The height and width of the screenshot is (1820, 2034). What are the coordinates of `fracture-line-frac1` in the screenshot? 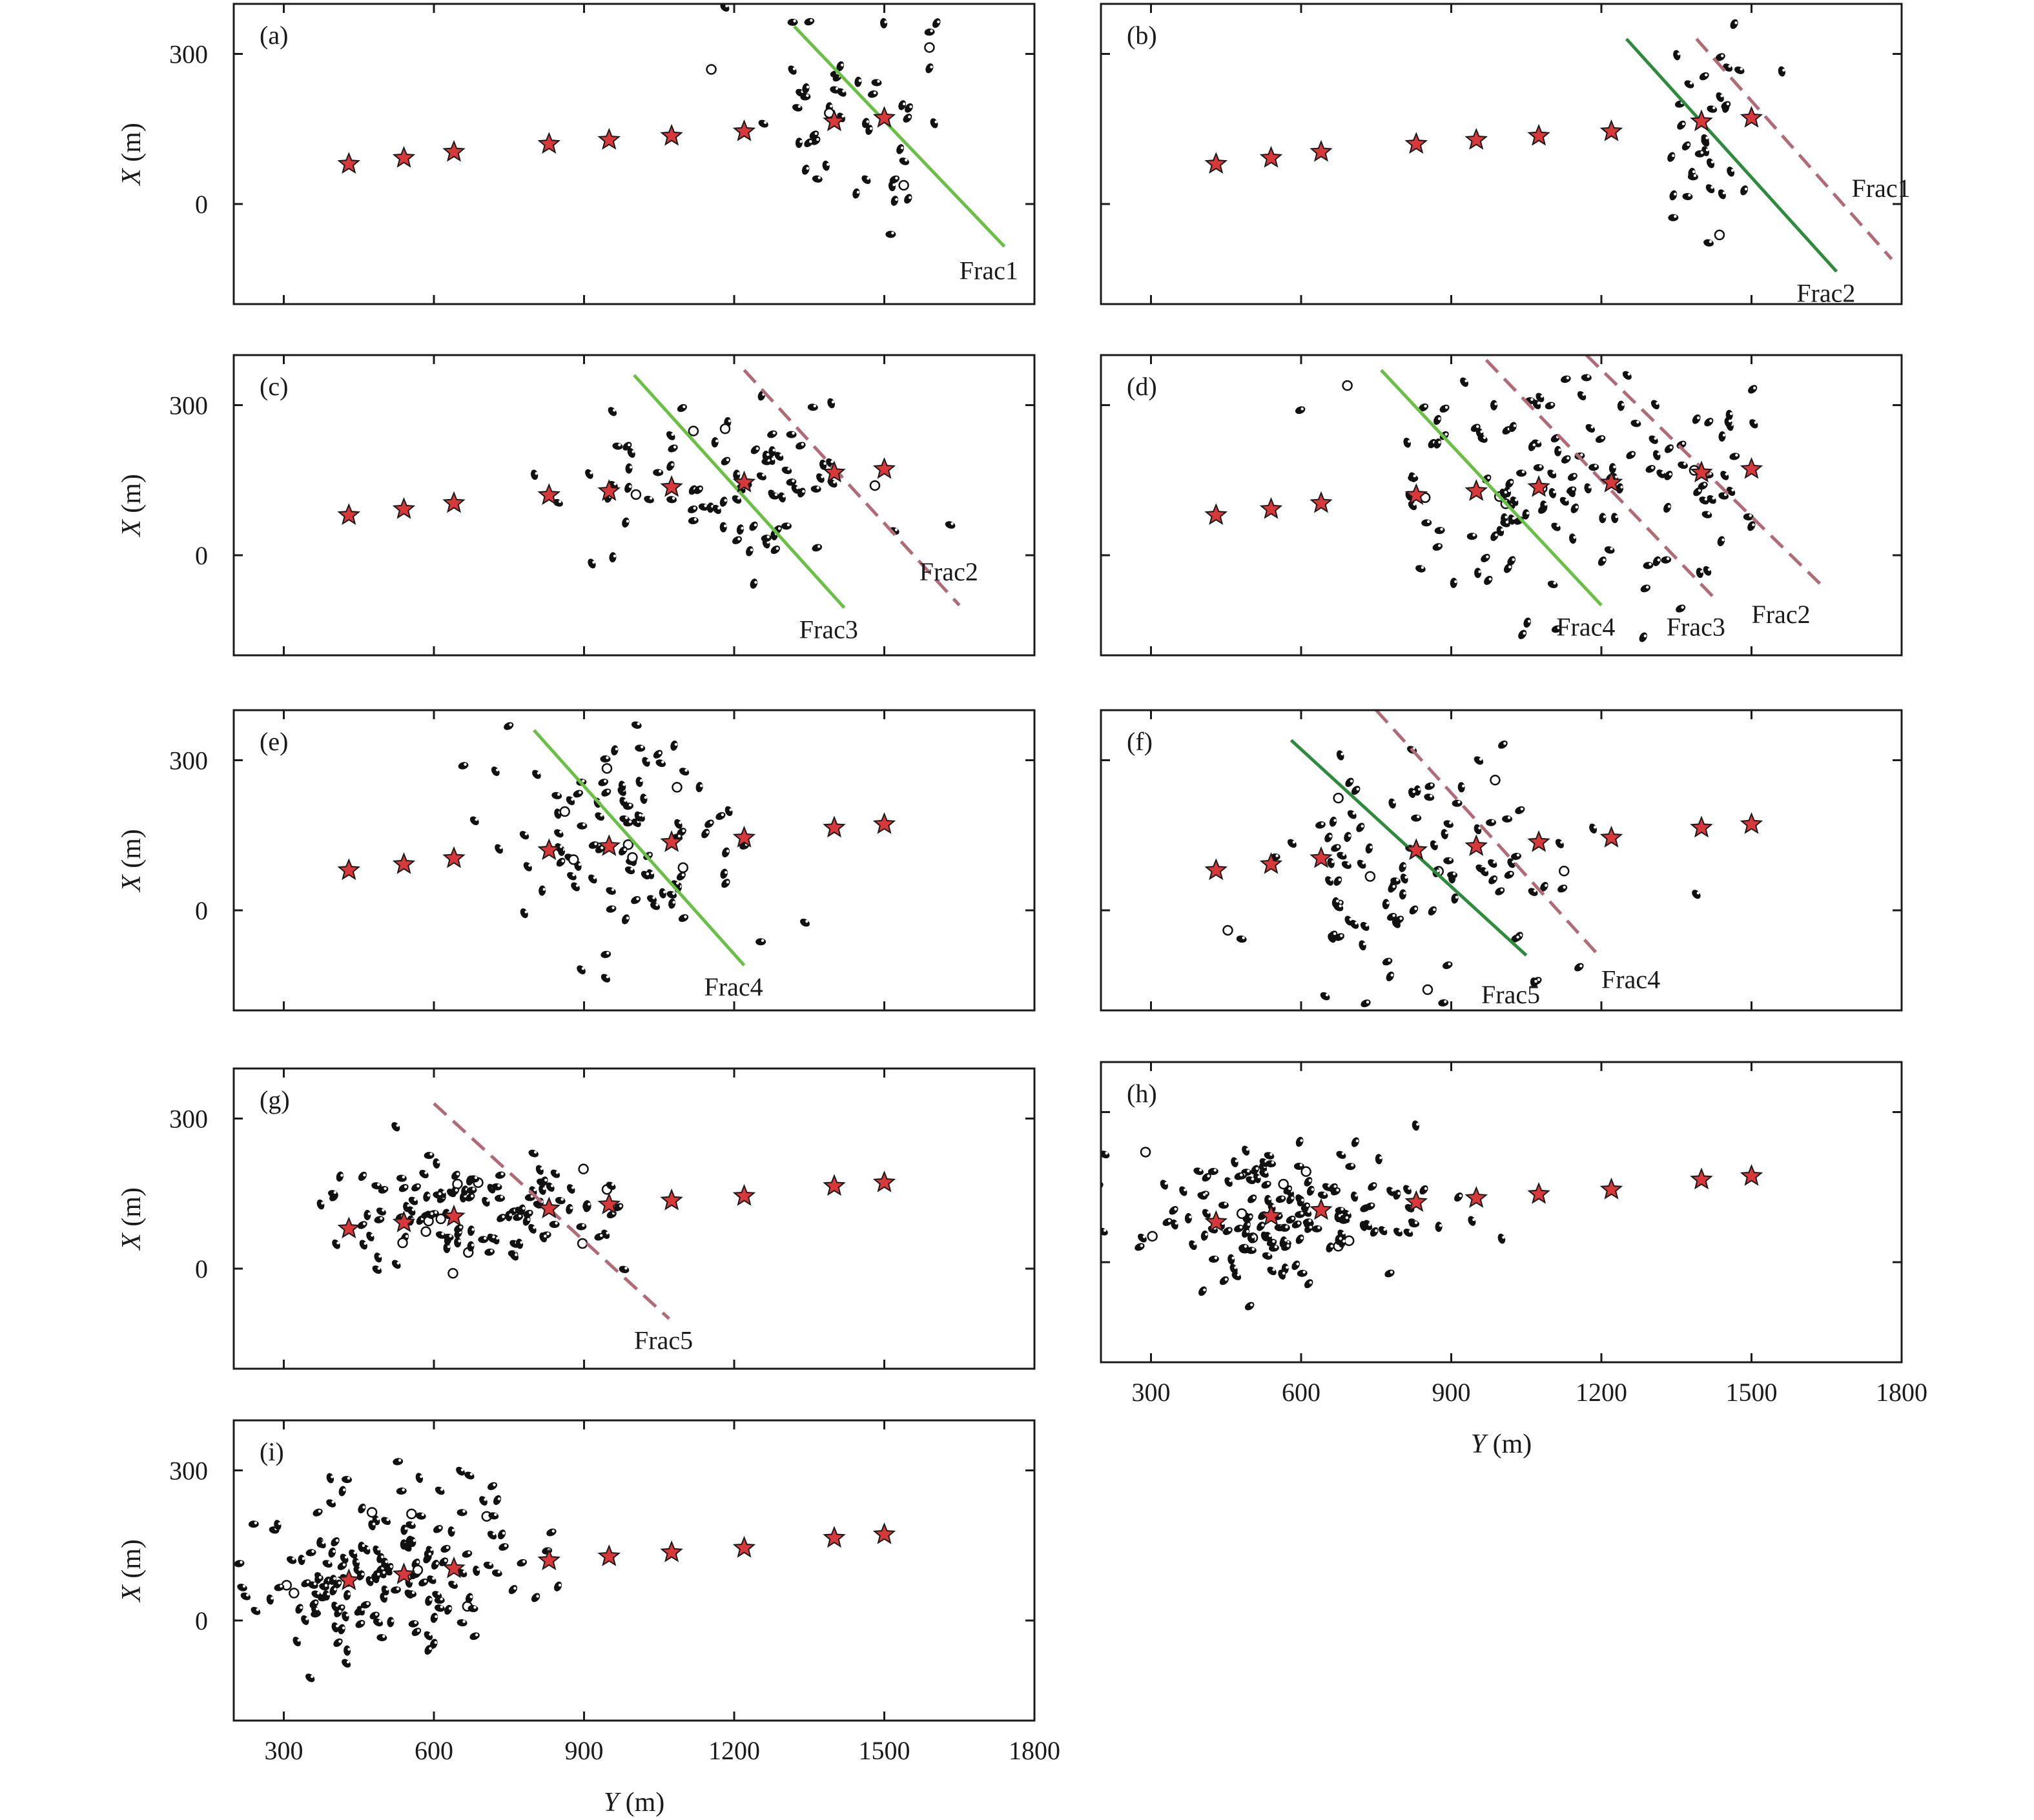 It's located at (1794, 148).